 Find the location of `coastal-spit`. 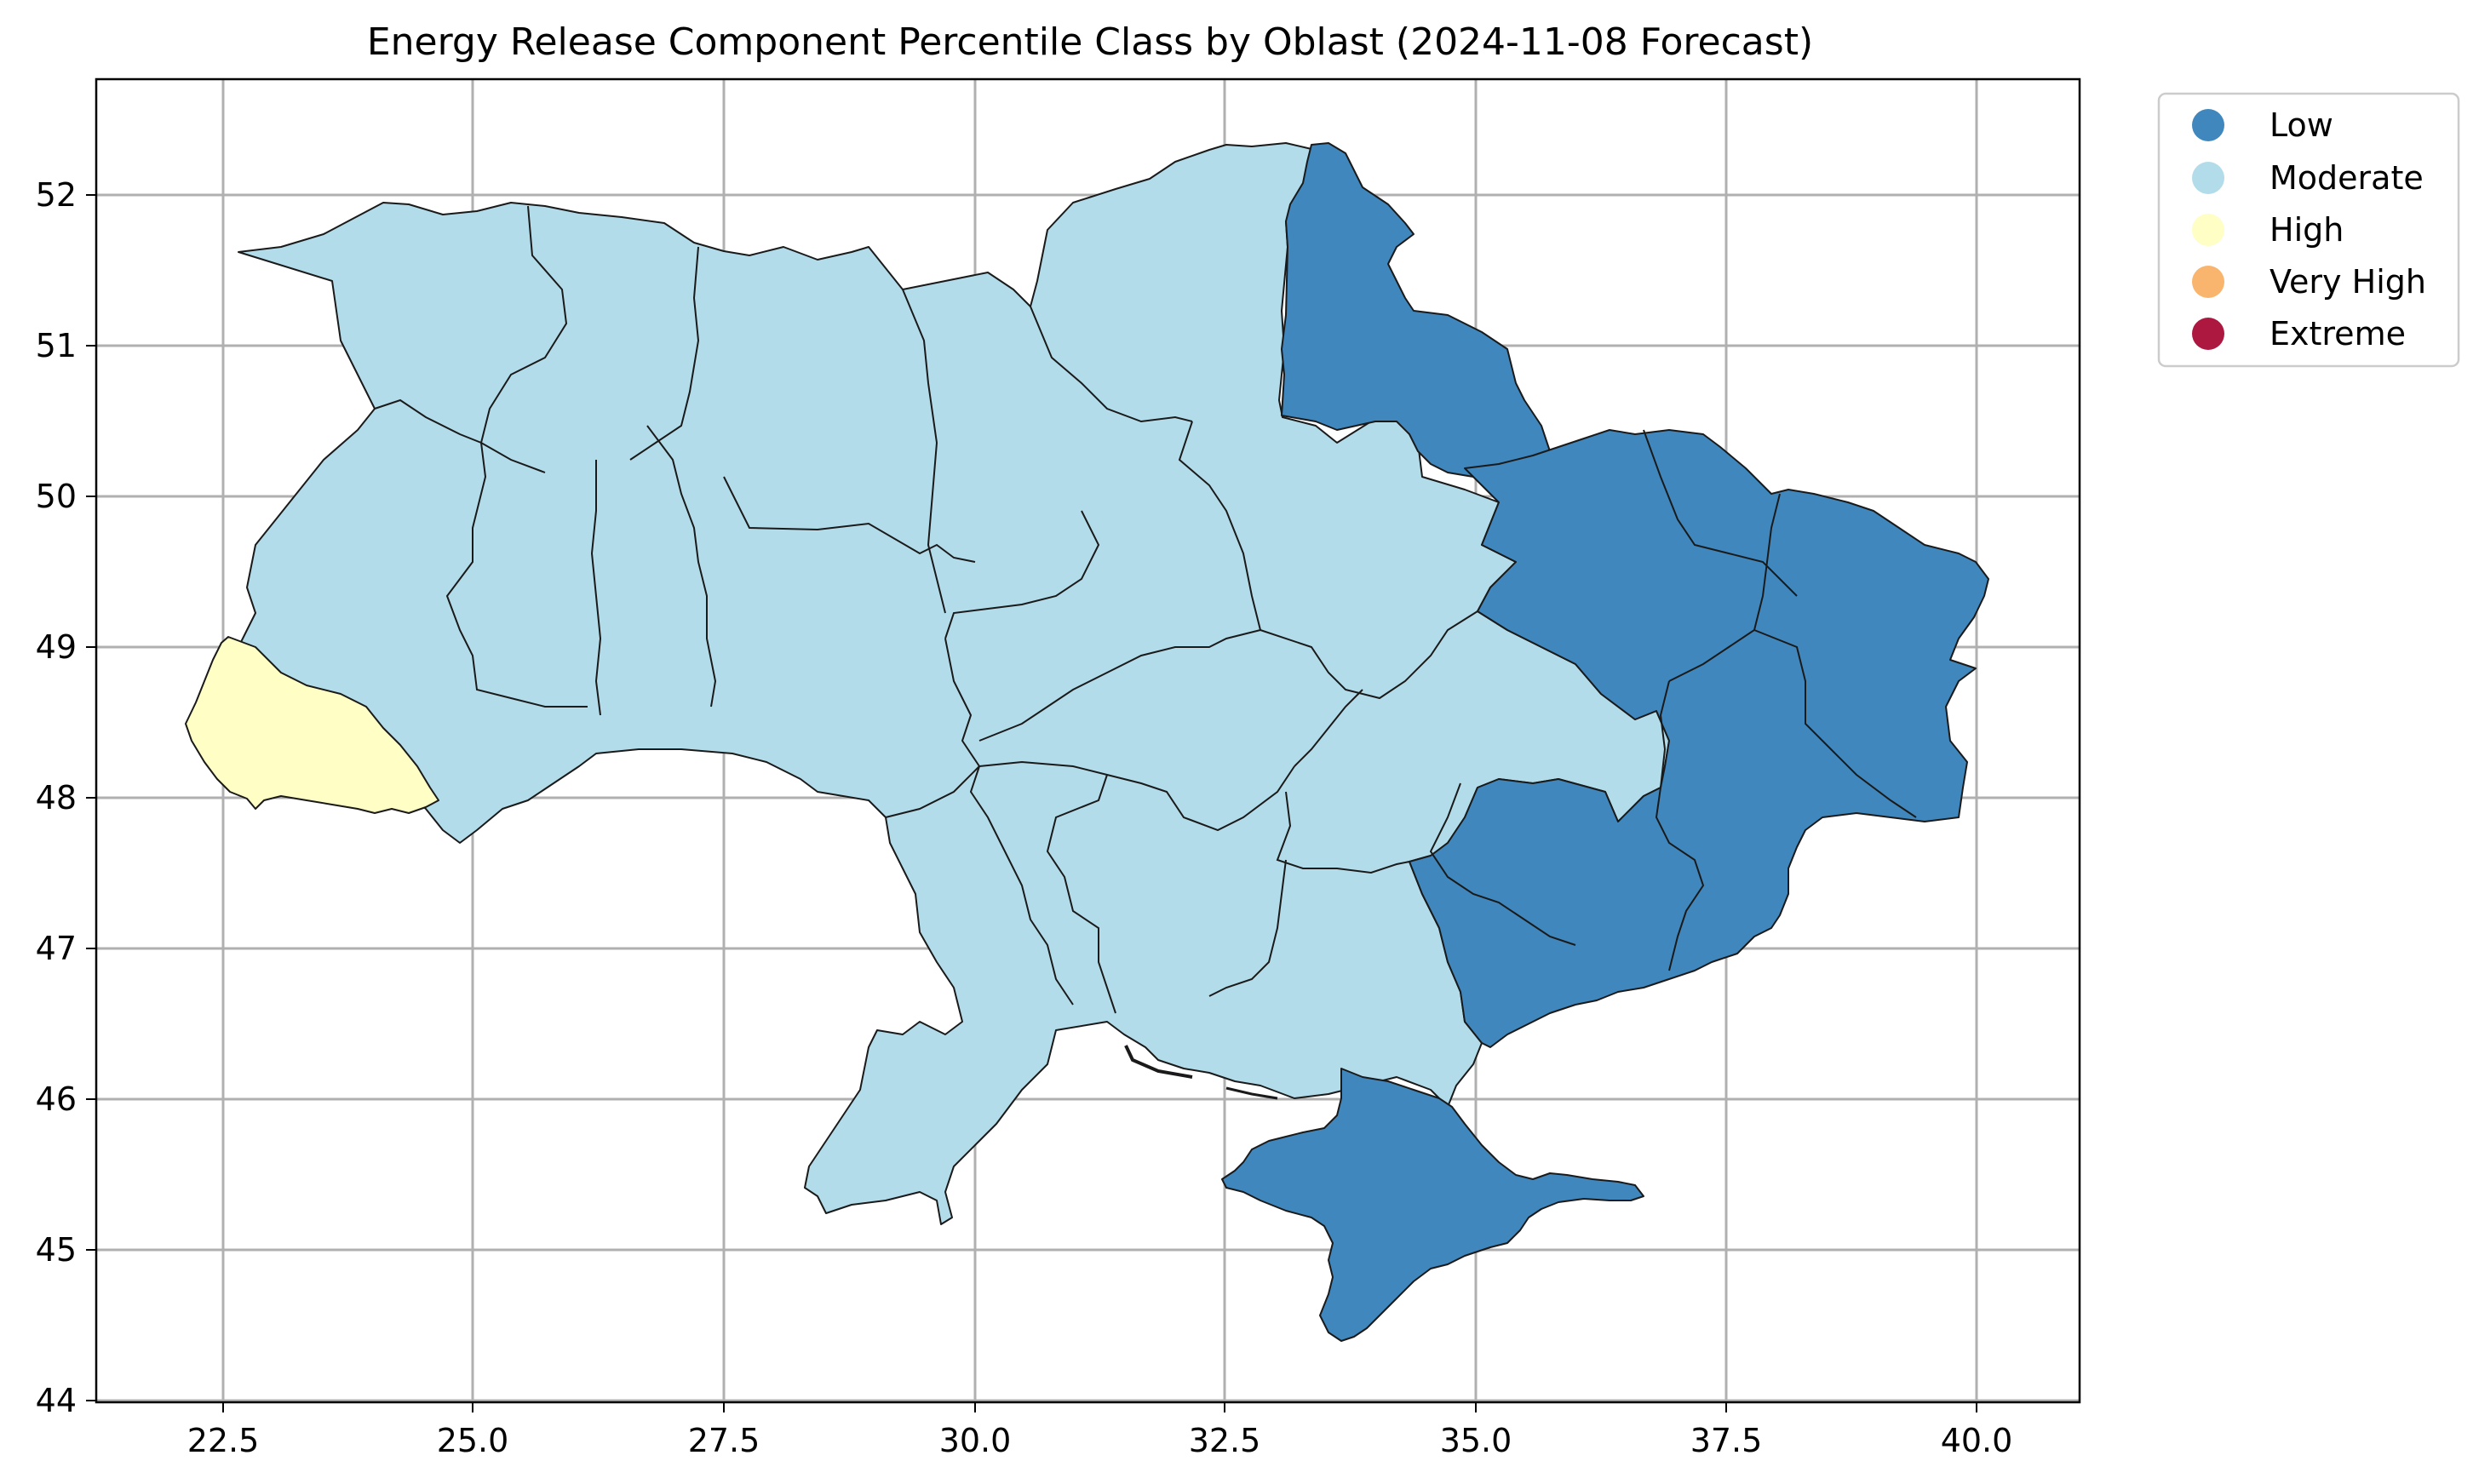

coastal-spit is located at coordinates (1158, 1062).